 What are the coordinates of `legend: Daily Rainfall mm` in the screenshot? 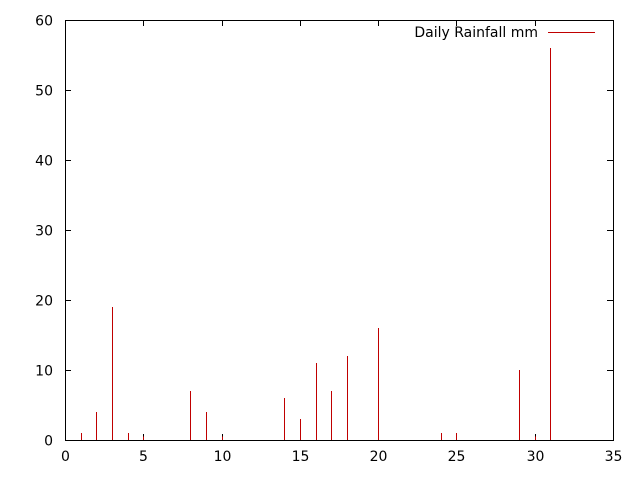 It's located at (504, 33).